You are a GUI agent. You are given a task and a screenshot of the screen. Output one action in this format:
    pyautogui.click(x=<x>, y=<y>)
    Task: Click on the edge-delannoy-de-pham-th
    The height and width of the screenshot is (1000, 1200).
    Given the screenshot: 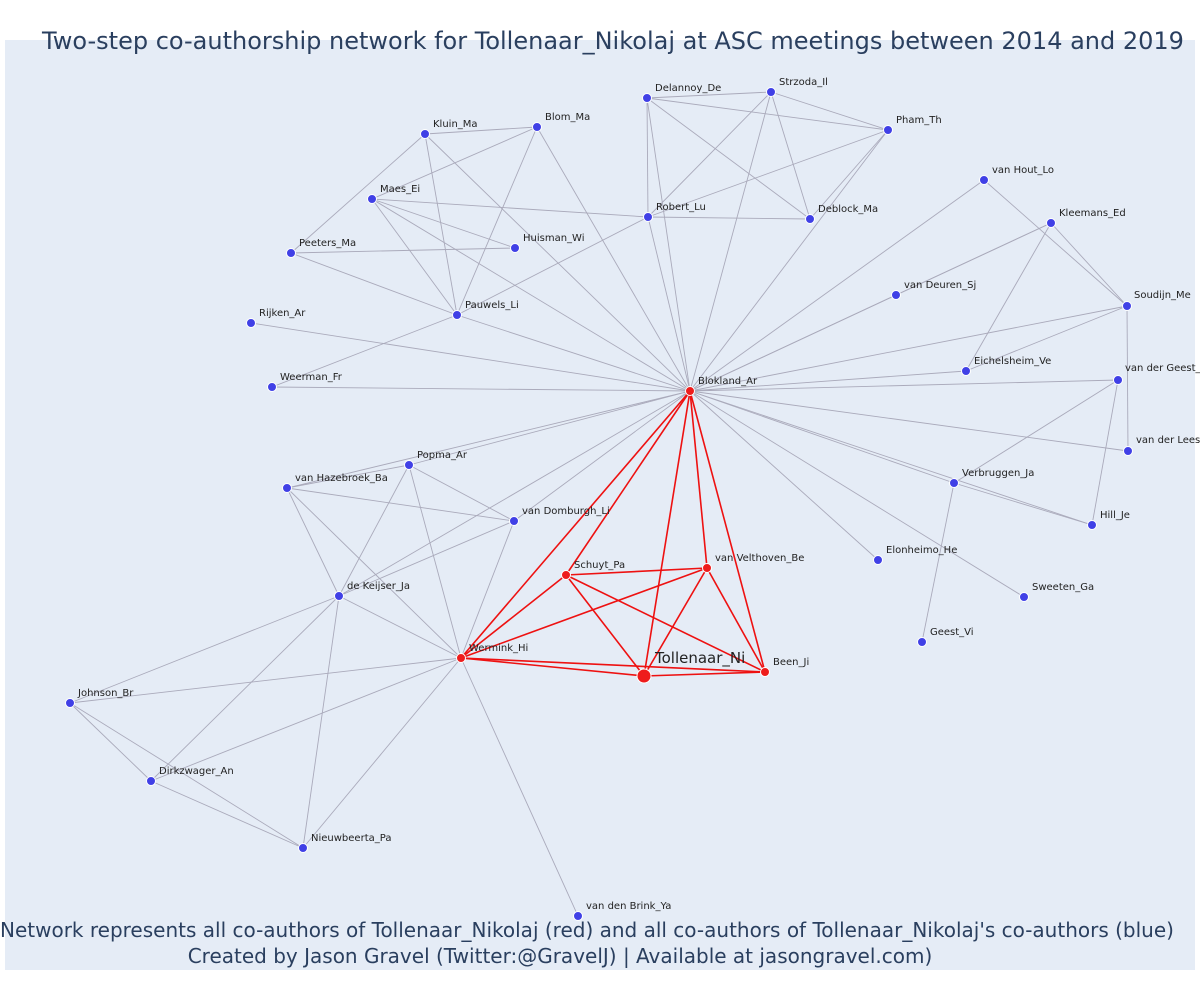 What is the action you would take?
    pyautogui.click(x=767, y=114)
    